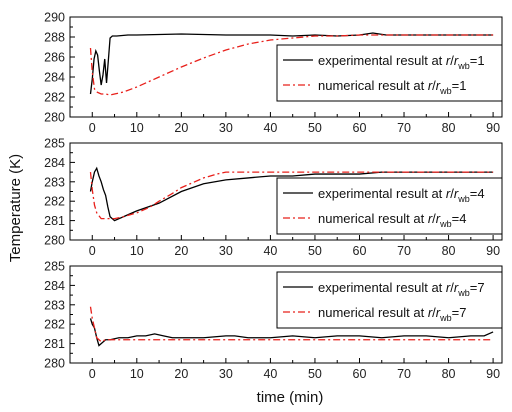 The height and width of the screenshot is (412, 512). What do you see at coordinates (54, 18) in the screenshot?
I see `y-tick-label: 290` at bounding box center [54, 18].